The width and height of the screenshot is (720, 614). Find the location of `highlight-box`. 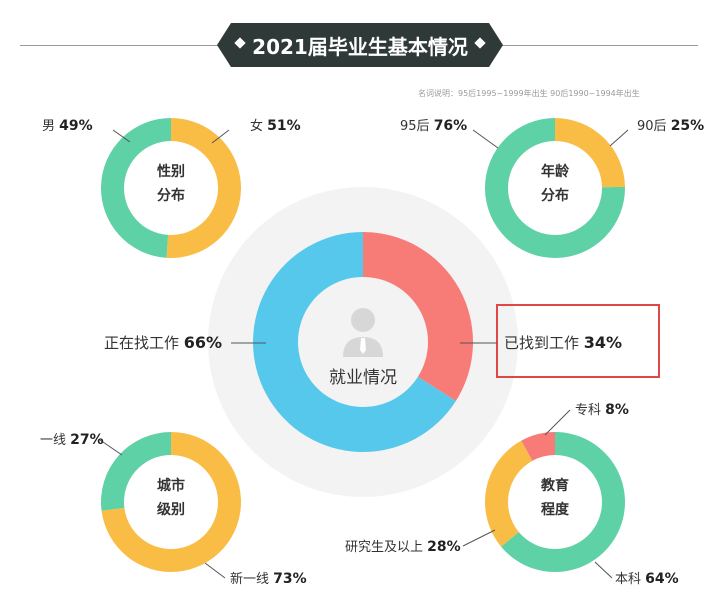

highlight-box is located at coordinates (578, 341).